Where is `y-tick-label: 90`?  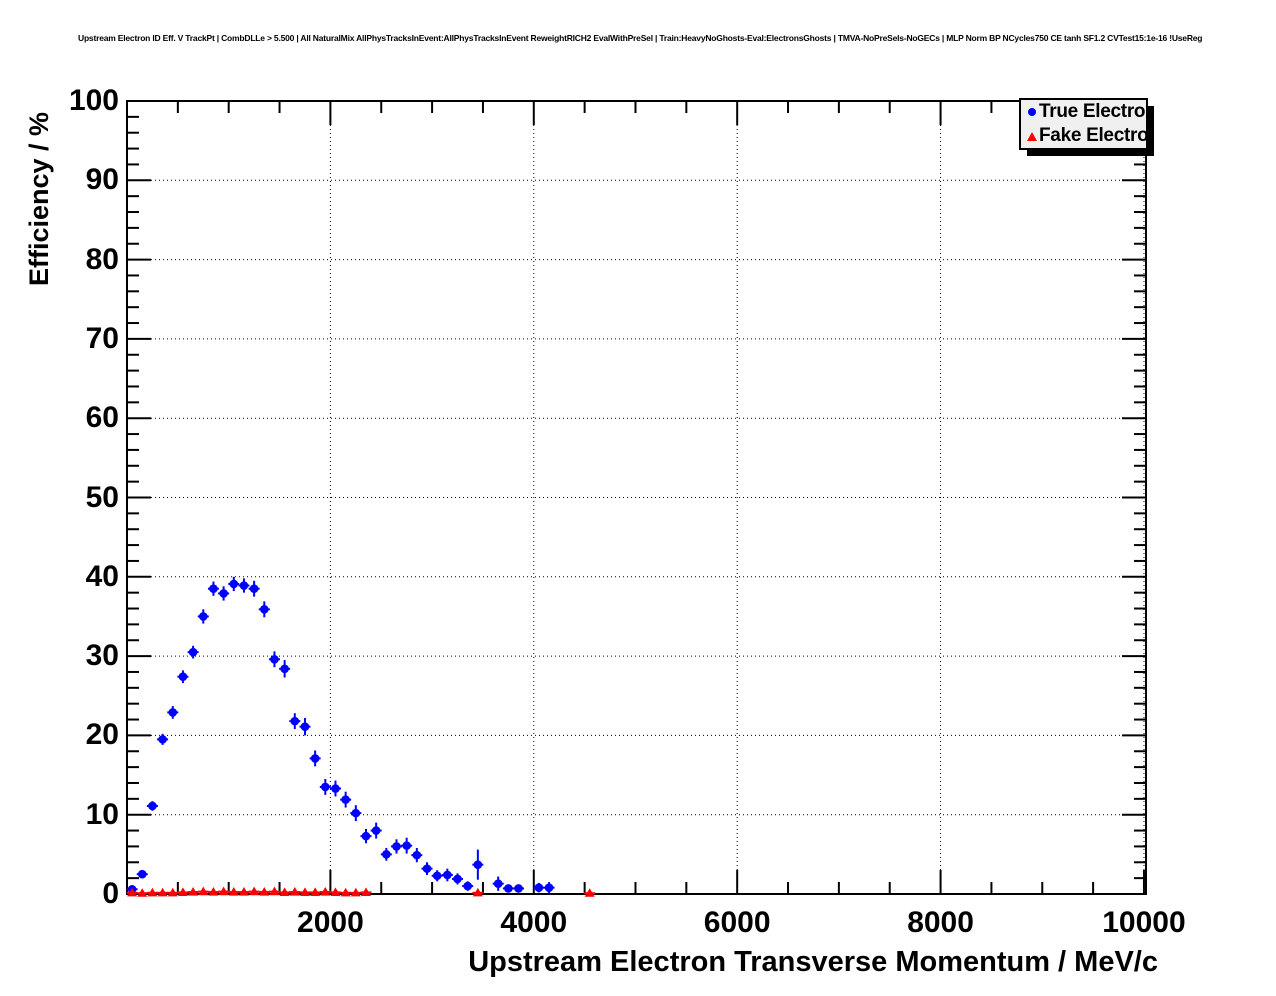 y-tick-label: 90 is located at coordinates (102, 180).